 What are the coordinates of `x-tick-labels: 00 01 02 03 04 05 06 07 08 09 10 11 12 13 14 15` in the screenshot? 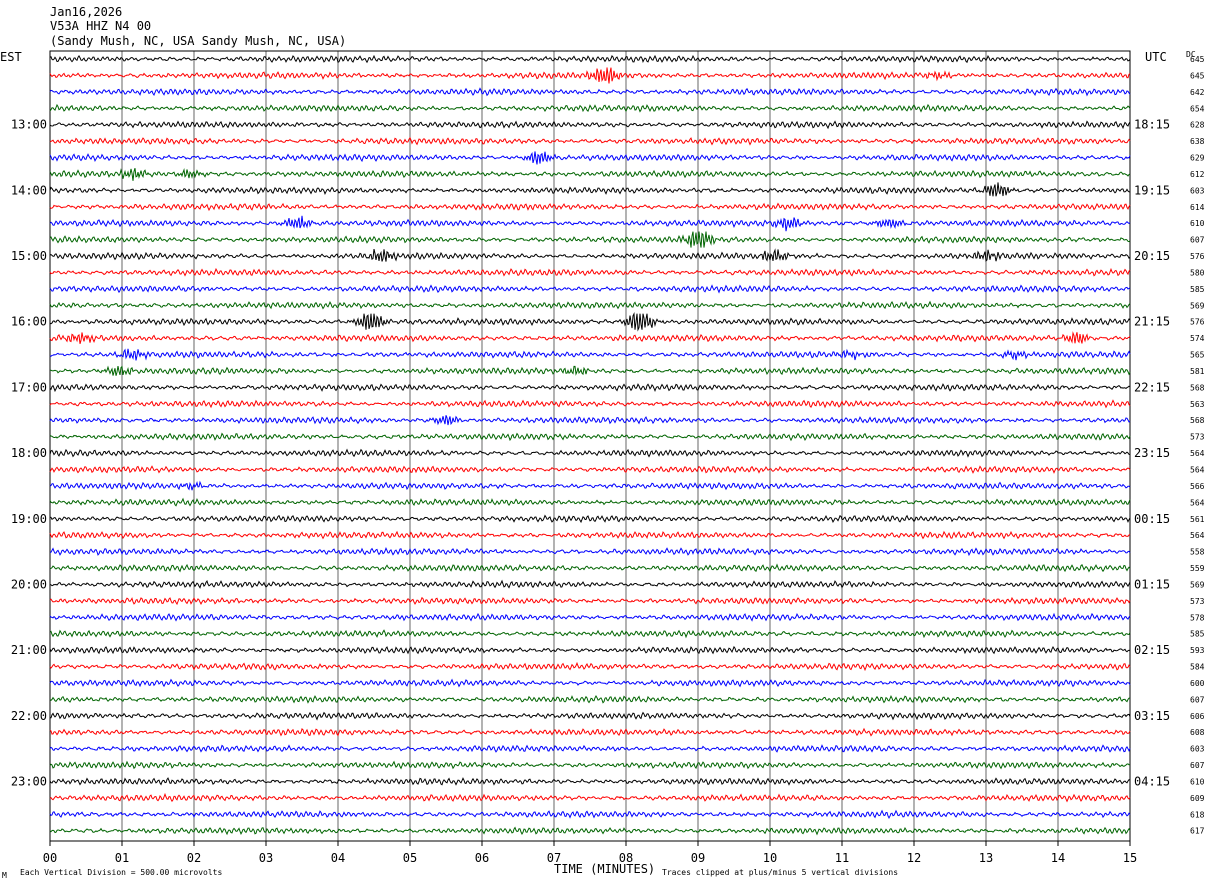 It's located at (590, 853).